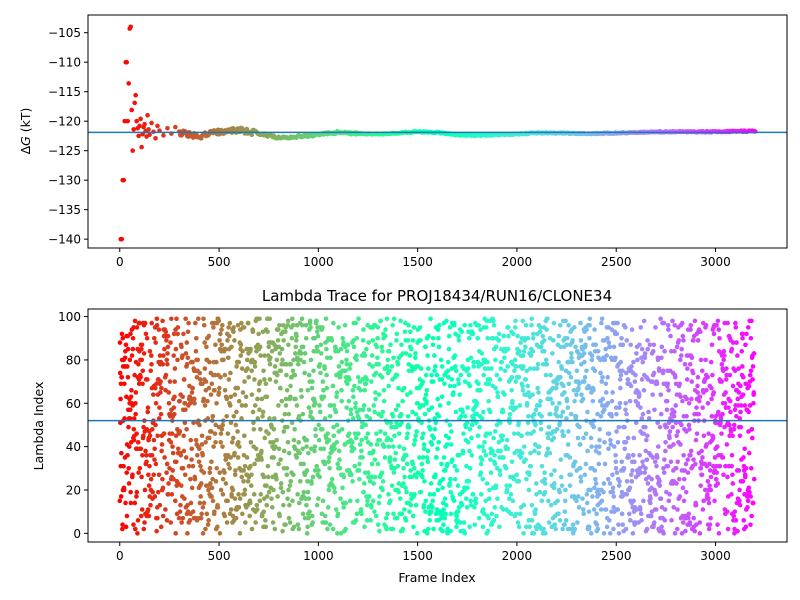 Image resolution: width=800 pixels, height=600 pixels. Describe the element at coordinates (64, 240) in the screenshot. I see `delta-g-y-tick-label: −140` at that location.